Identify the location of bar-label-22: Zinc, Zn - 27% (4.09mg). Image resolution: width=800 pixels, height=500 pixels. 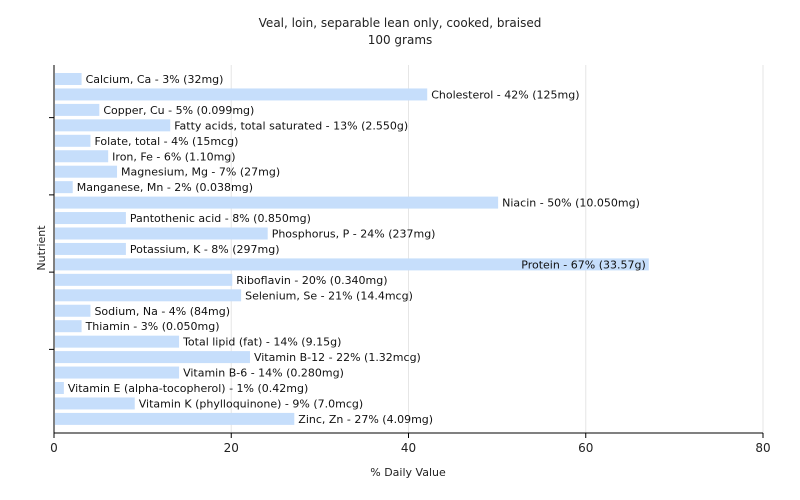
(365, 419).